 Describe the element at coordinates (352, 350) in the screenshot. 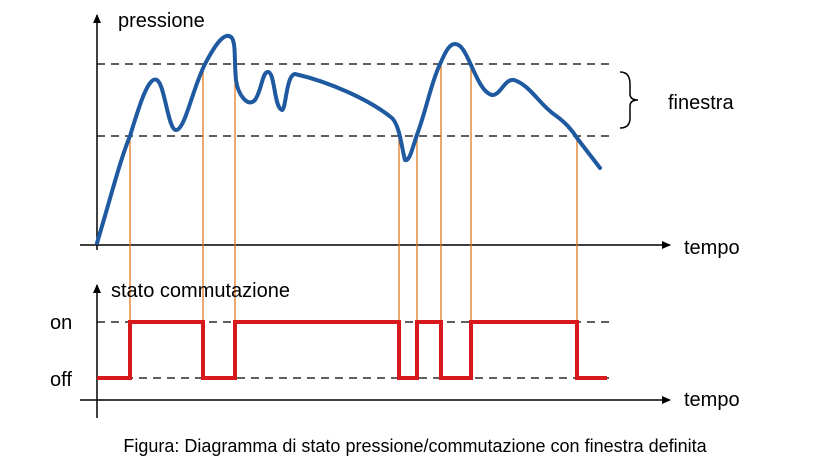

I see `switch-state` at that location.